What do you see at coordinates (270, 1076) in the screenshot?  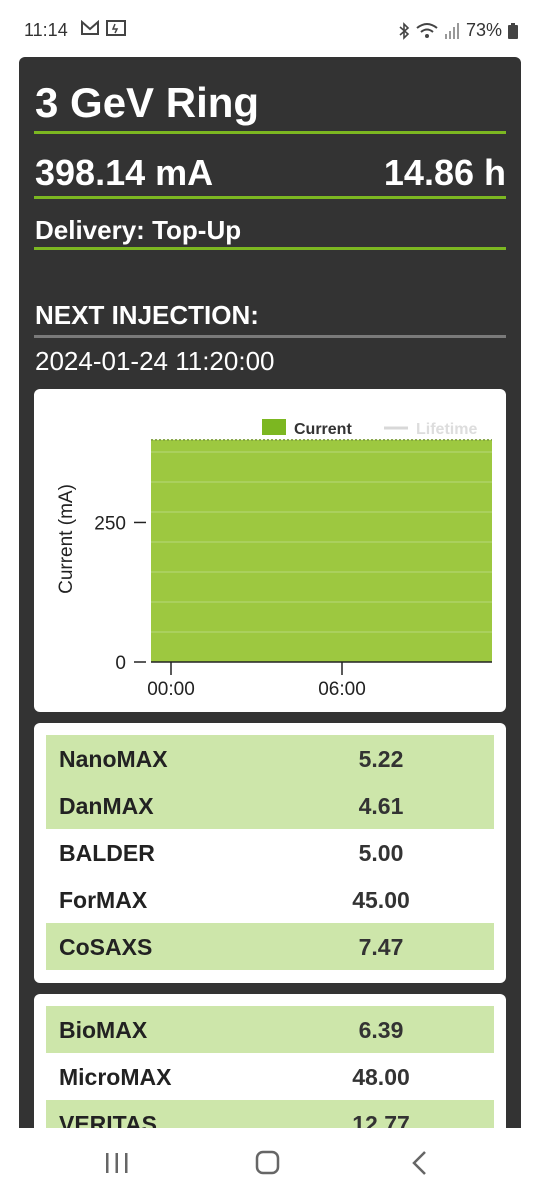 I see `beamline-row: MicroMAX 48.00` at bounding box center [270, 1076].